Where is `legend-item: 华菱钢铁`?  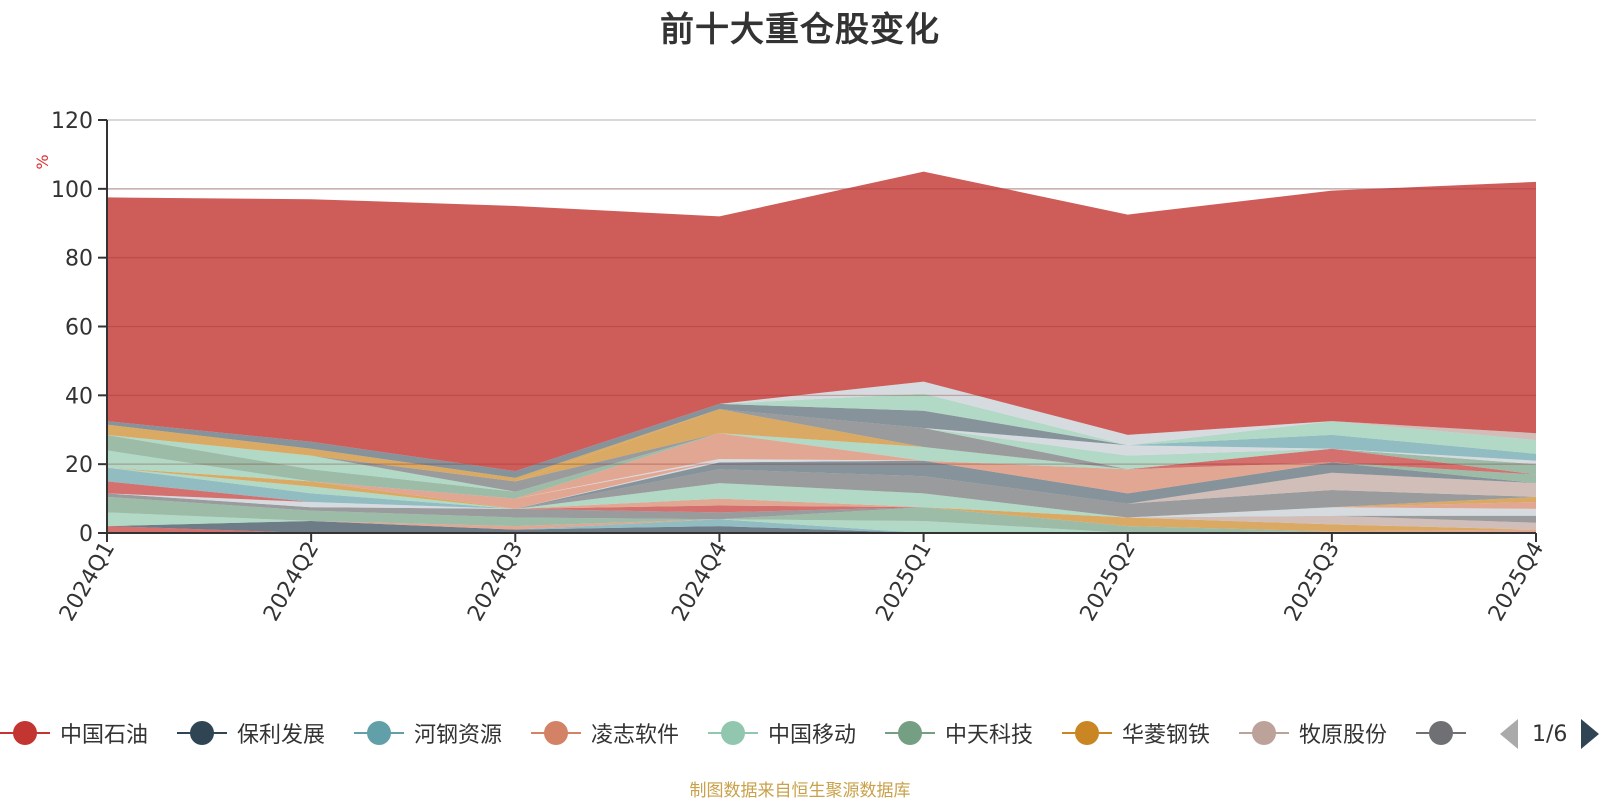
legend-item: 华菱钢铁 is located at coordinates (1136, 733).